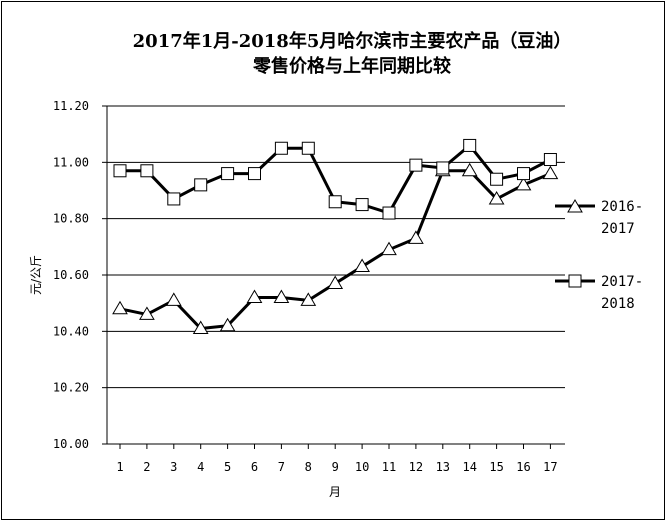 The width and height of the screenshot is (668, 523). I want to click on x-tick-label-2: 2, so click(146, 467).